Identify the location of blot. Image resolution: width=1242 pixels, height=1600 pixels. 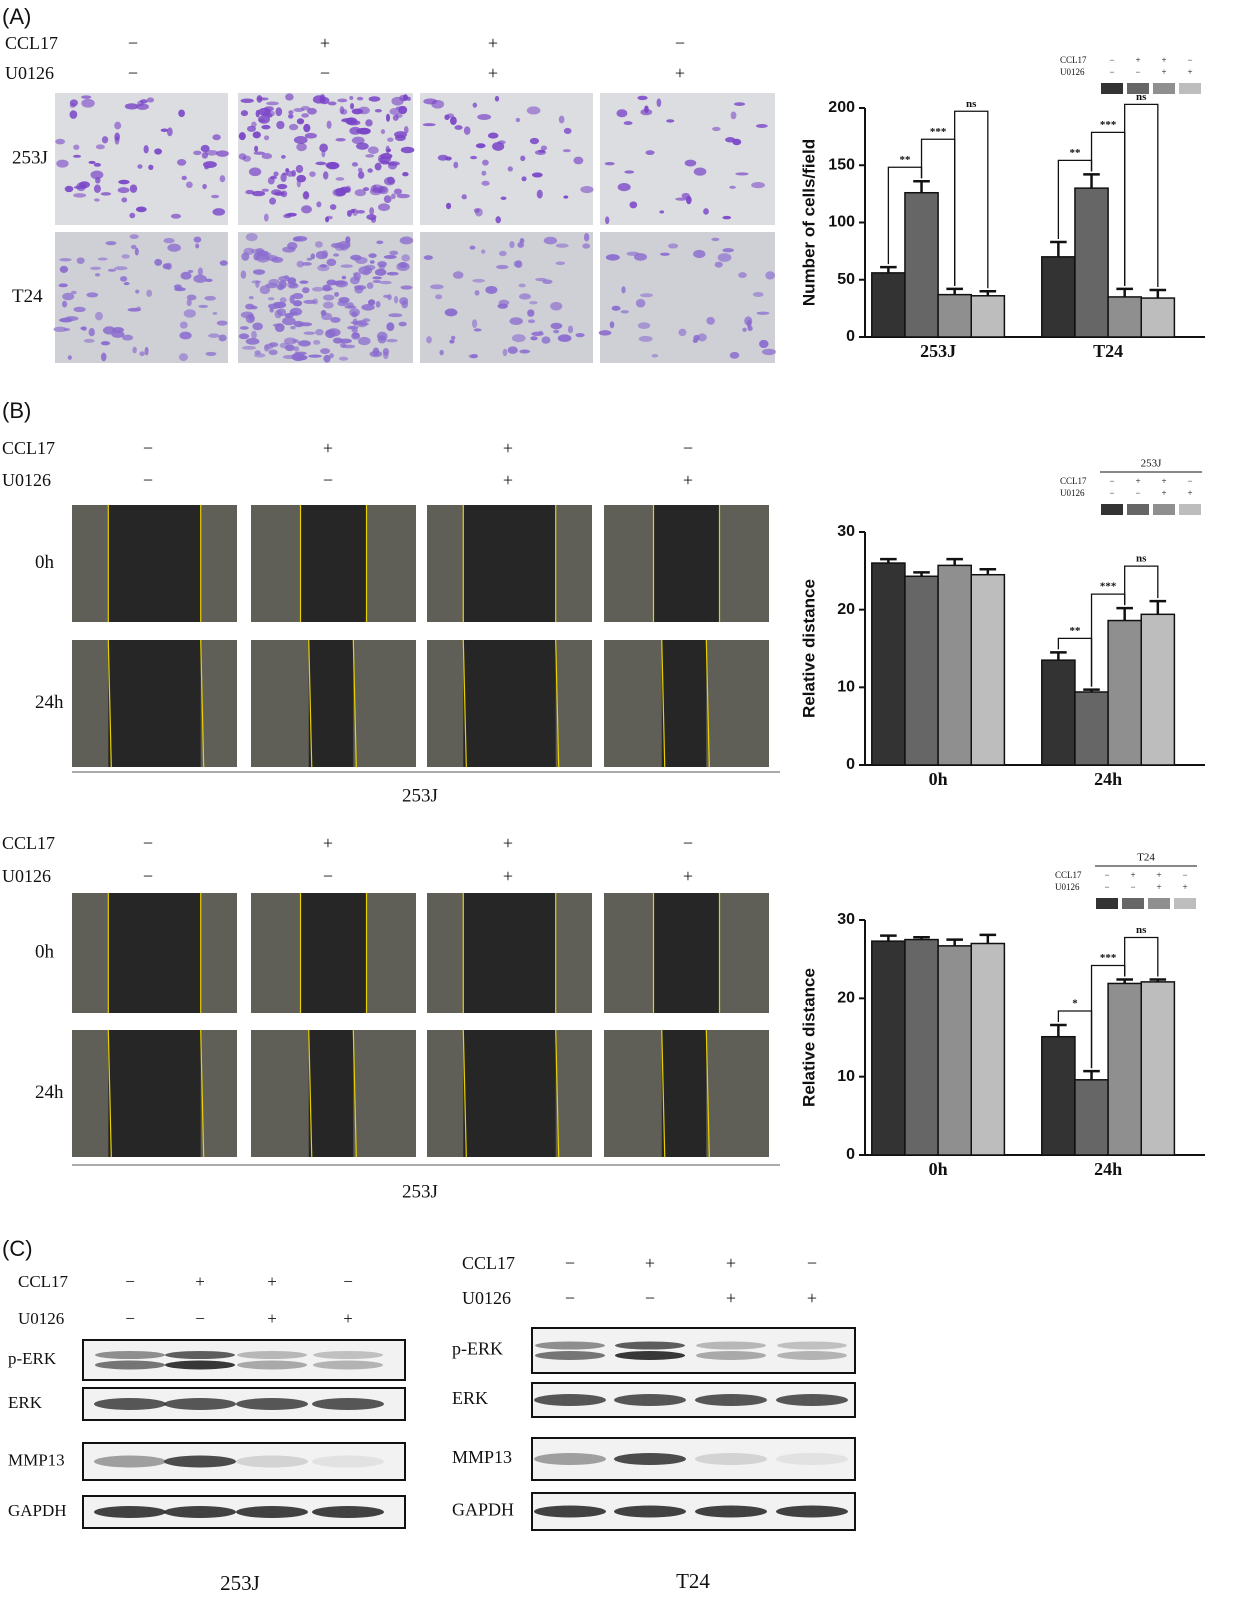
(693, 1350).